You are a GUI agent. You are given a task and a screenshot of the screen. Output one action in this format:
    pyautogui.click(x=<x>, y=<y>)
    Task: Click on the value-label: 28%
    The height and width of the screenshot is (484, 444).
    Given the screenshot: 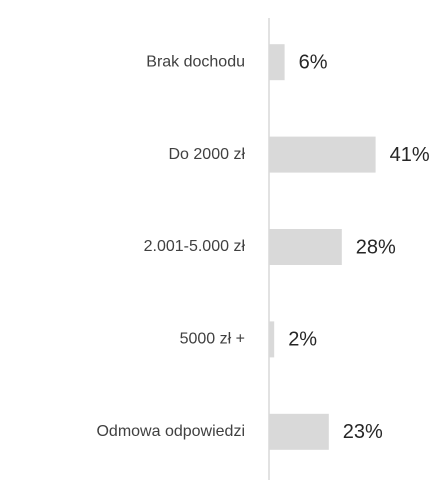 What is the action you would take?
    pyautogui.click(x=376, y=247)
    